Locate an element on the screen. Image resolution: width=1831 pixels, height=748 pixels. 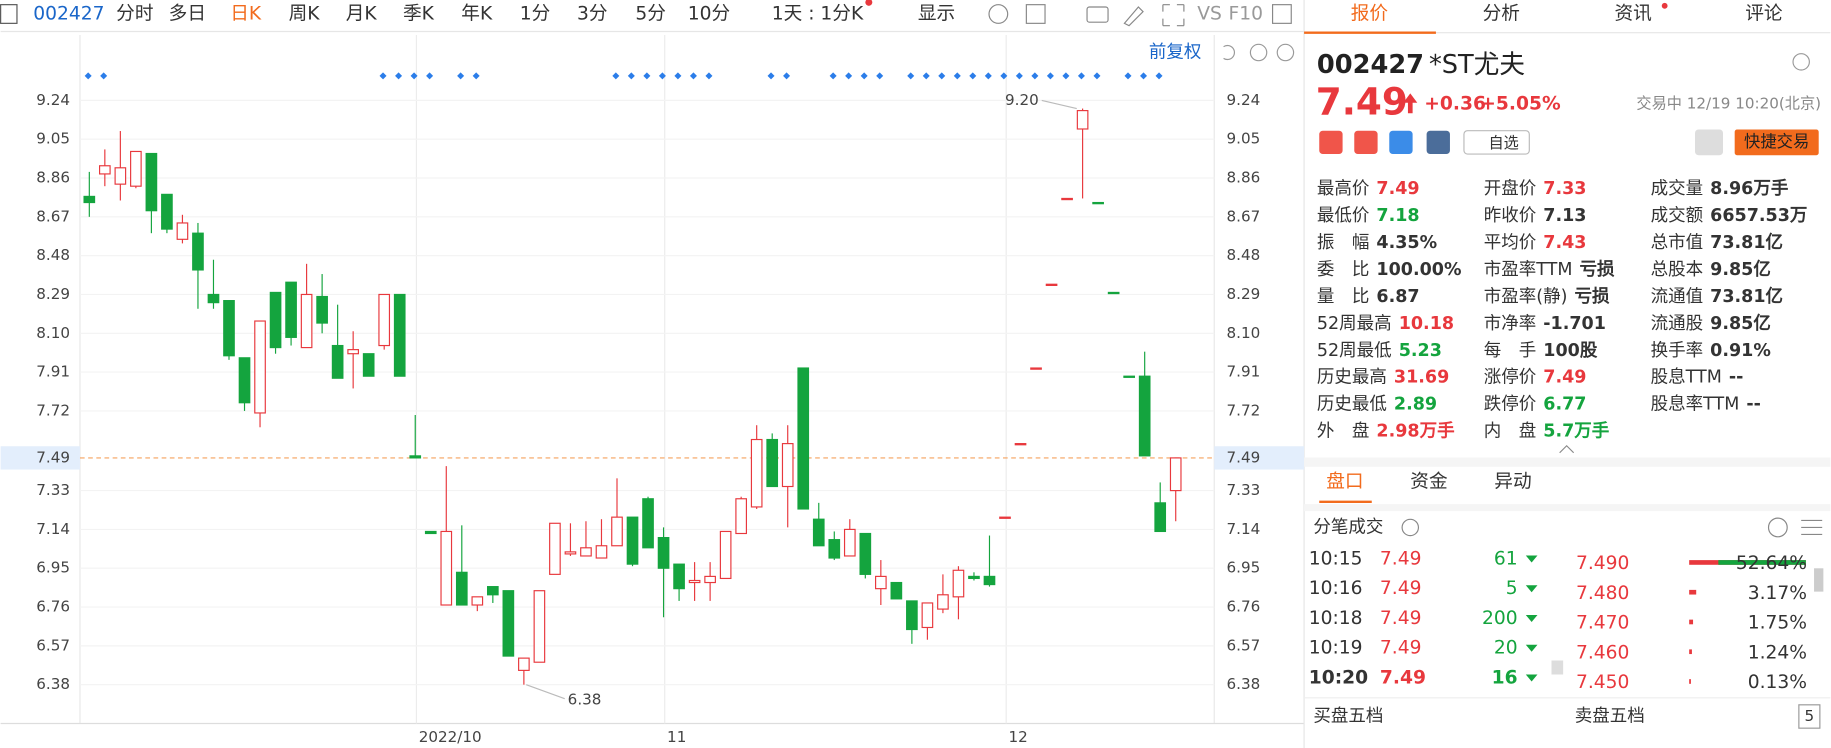
stat-label: 成交量 is located at coordinates (1677, 189).